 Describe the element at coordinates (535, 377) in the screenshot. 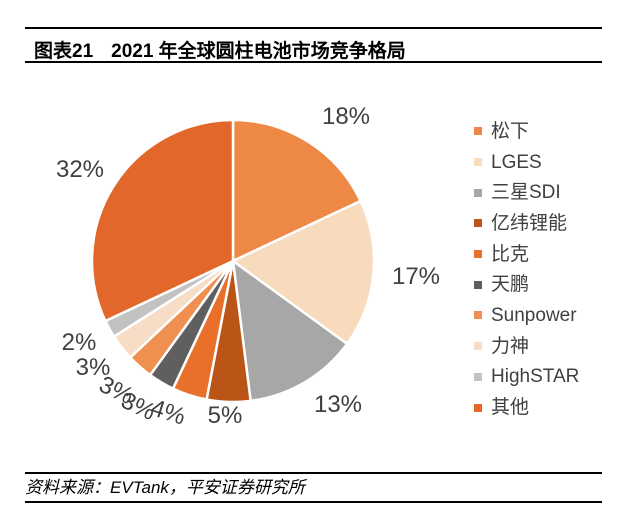

I see `legend-label: HighSTAR` at that location.